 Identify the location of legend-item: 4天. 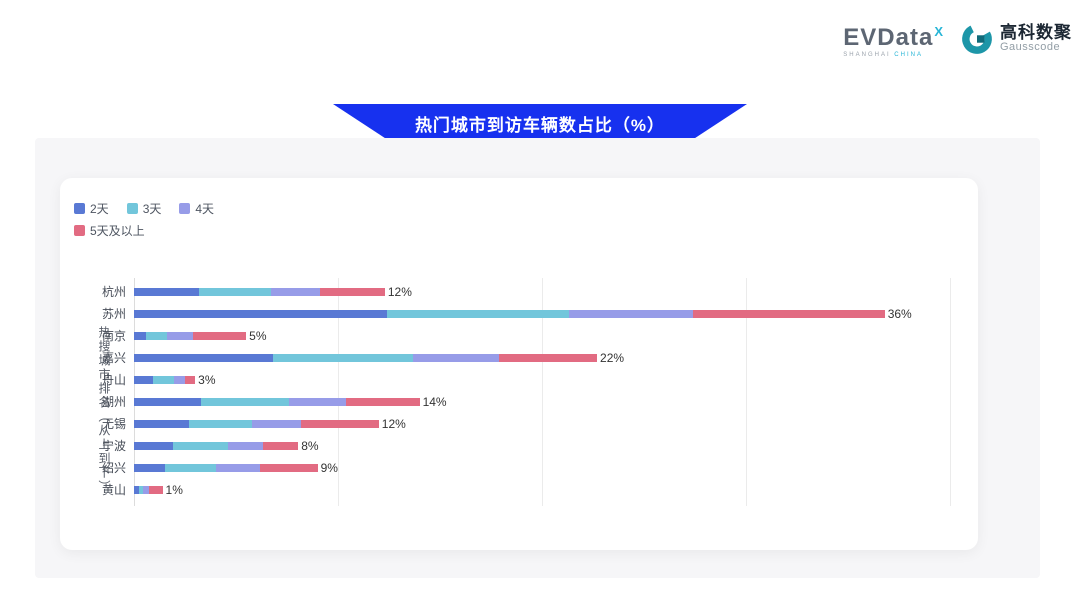
(196, 208).